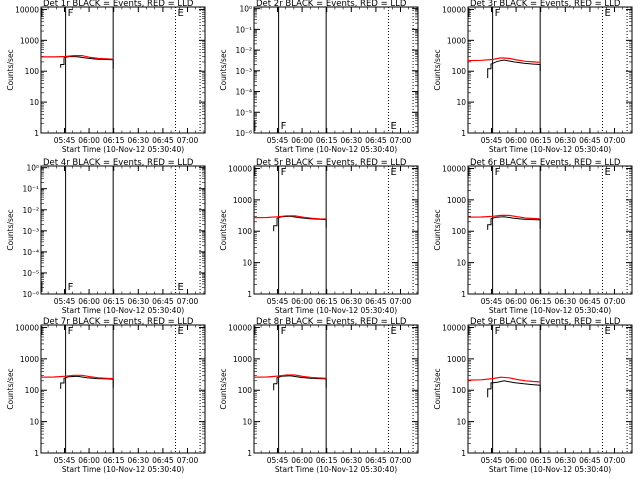 This screenshot has height=480, width=640. What do you see at coordinates (545, 163) in the screenshot?
I see `panel-title: Det 6r BLACK = Events, RED = LLD` at bounding box center [545, 163].